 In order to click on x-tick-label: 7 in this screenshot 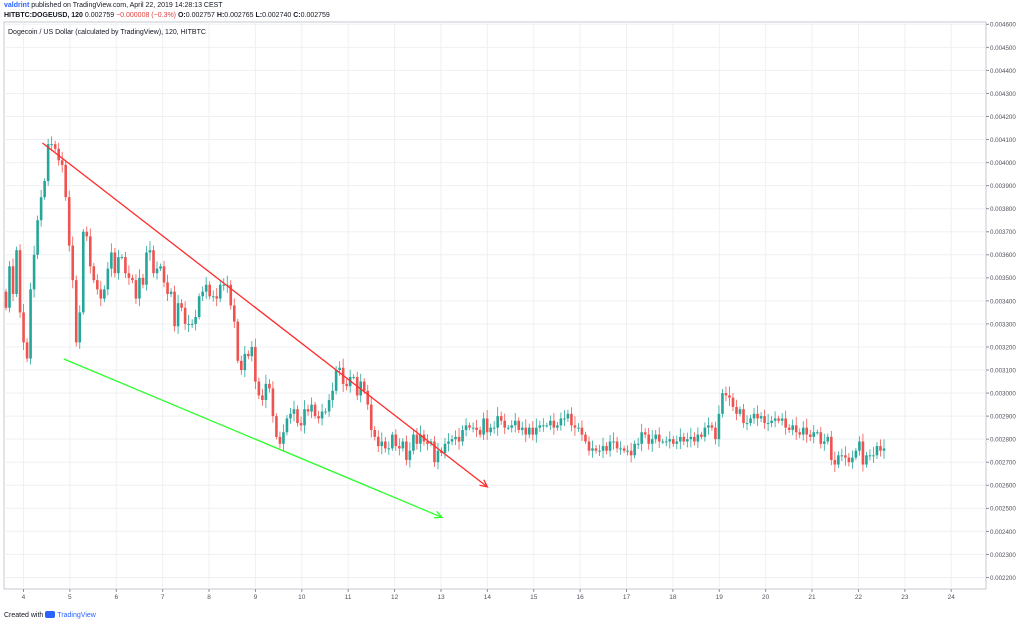, I will do `click(163, 597)`.